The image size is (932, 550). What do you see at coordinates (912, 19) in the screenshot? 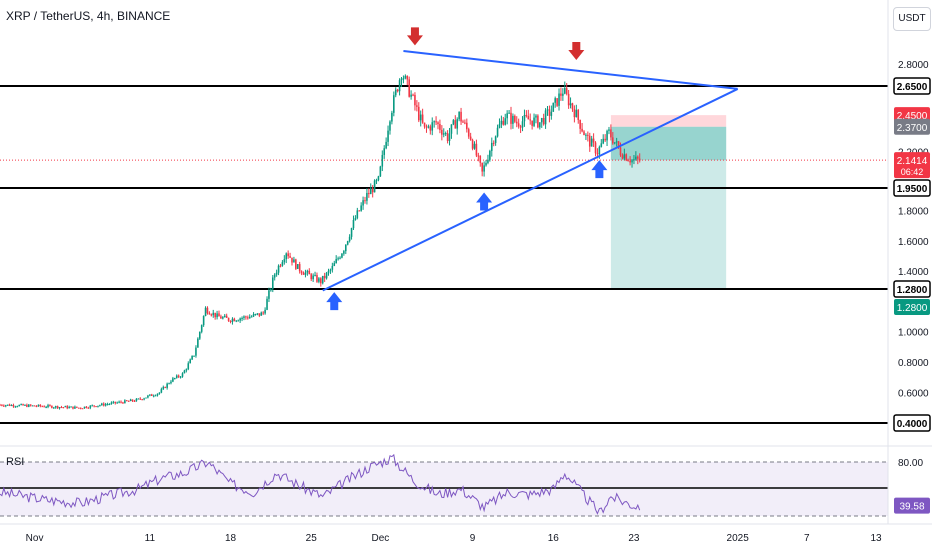
I see `currency-button: USDT` at bounding box center [912, 19].